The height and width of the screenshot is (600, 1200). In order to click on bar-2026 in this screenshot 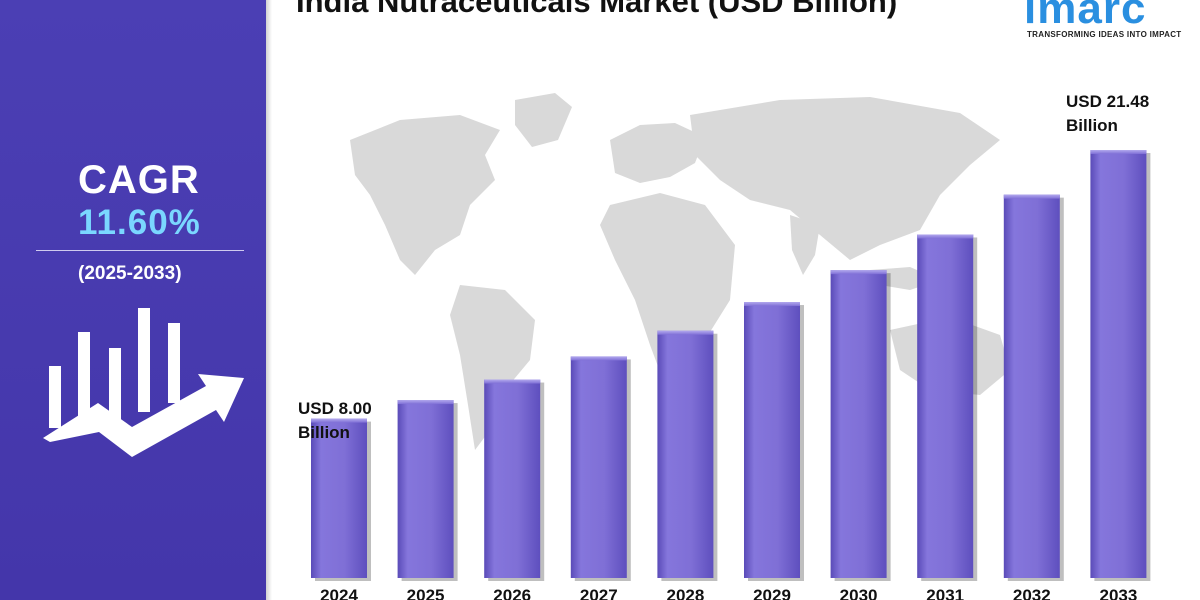, I will do `click(514, 480)`.